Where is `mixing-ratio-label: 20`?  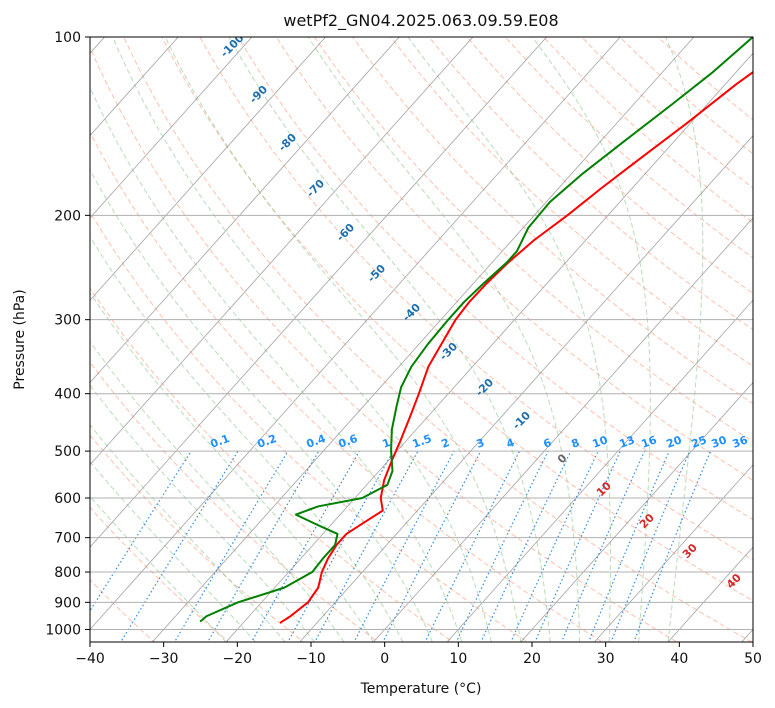
mixing-ratio-label: 20 is located at coordinates (674, 442).